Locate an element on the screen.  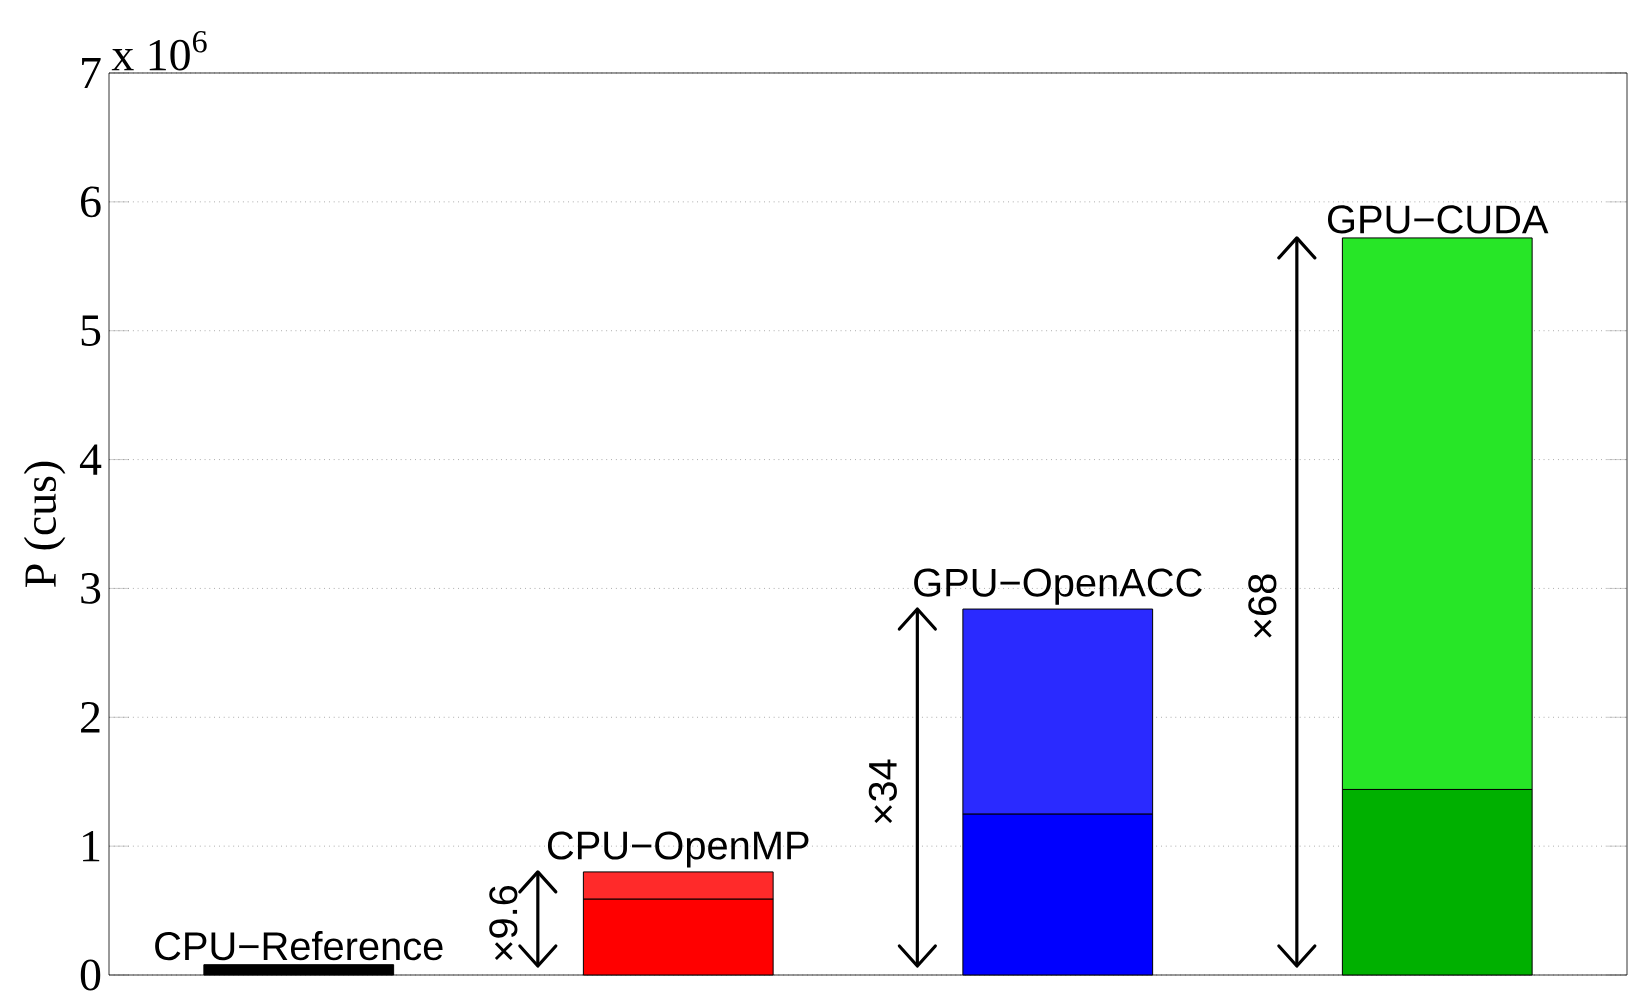
y-tick-label: 7 is located at coordinates (91, 72).